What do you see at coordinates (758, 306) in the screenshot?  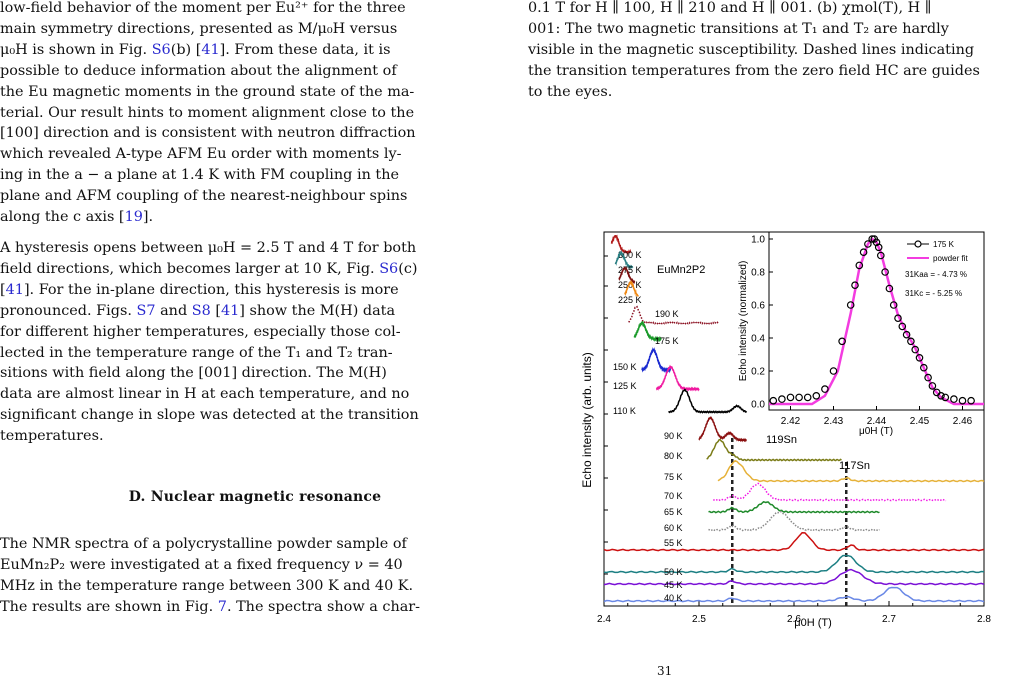 I see `inset-y-tick-label: 0.6` at bounding box center [758, 306].